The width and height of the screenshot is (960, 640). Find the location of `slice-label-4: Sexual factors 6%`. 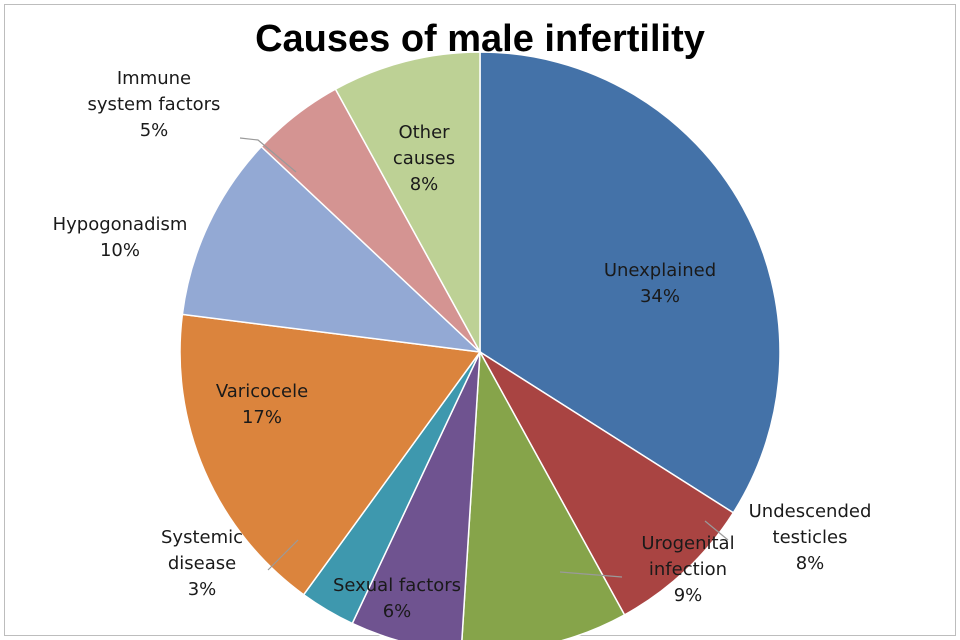

slice-label-4: Sexual factors 6% is located at coordinates (397, 598).